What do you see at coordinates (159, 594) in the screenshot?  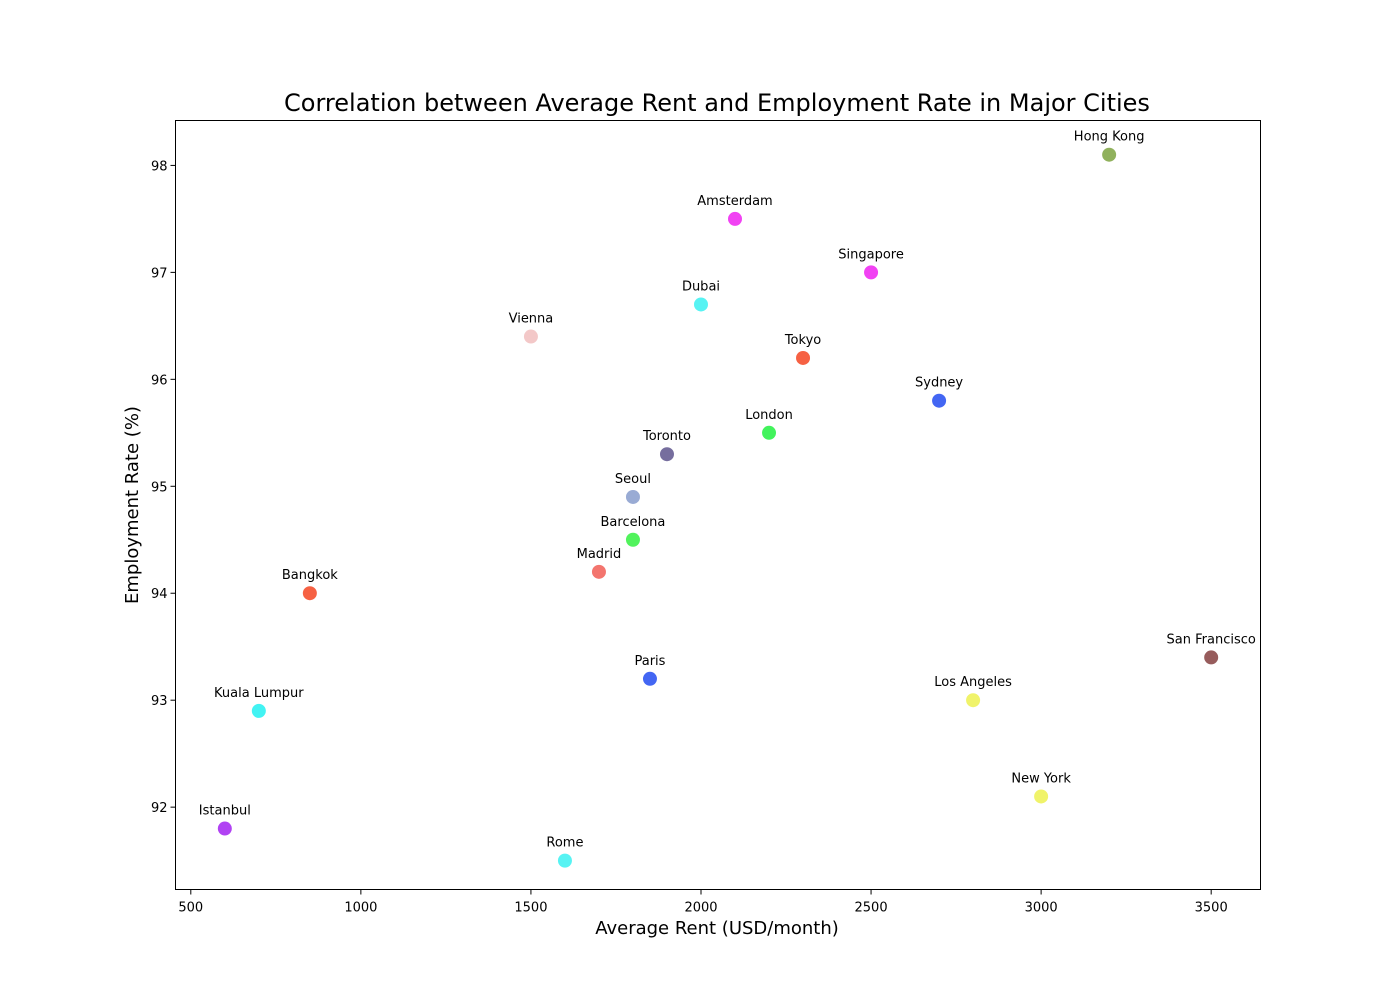 I see `y-tick-label: 94` at bounding box center [159, 594].